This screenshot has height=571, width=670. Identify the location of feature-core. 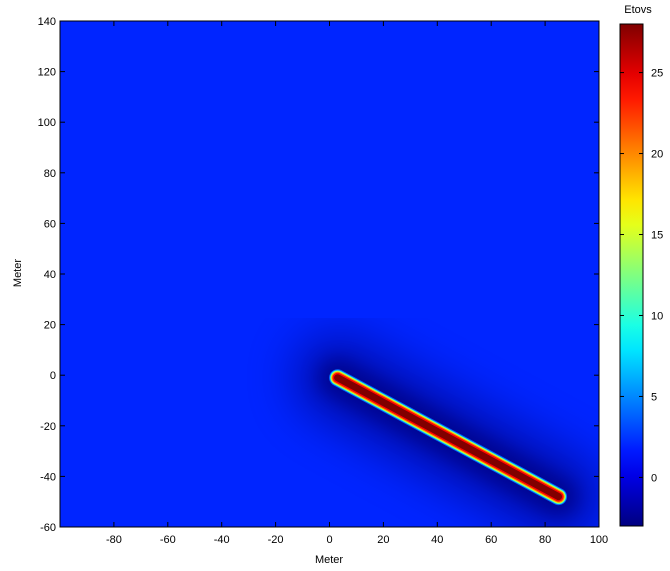
(448, 437).